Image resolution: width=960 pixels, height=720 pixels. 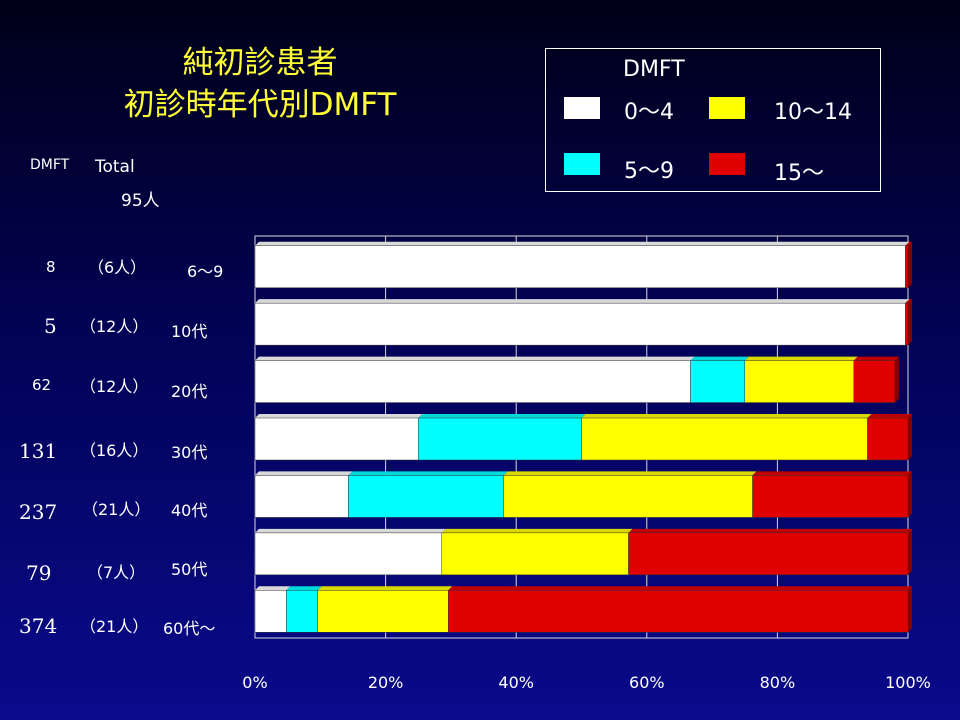 I want to click on row-count-20s: （12人）, so click(x=114, y=386).